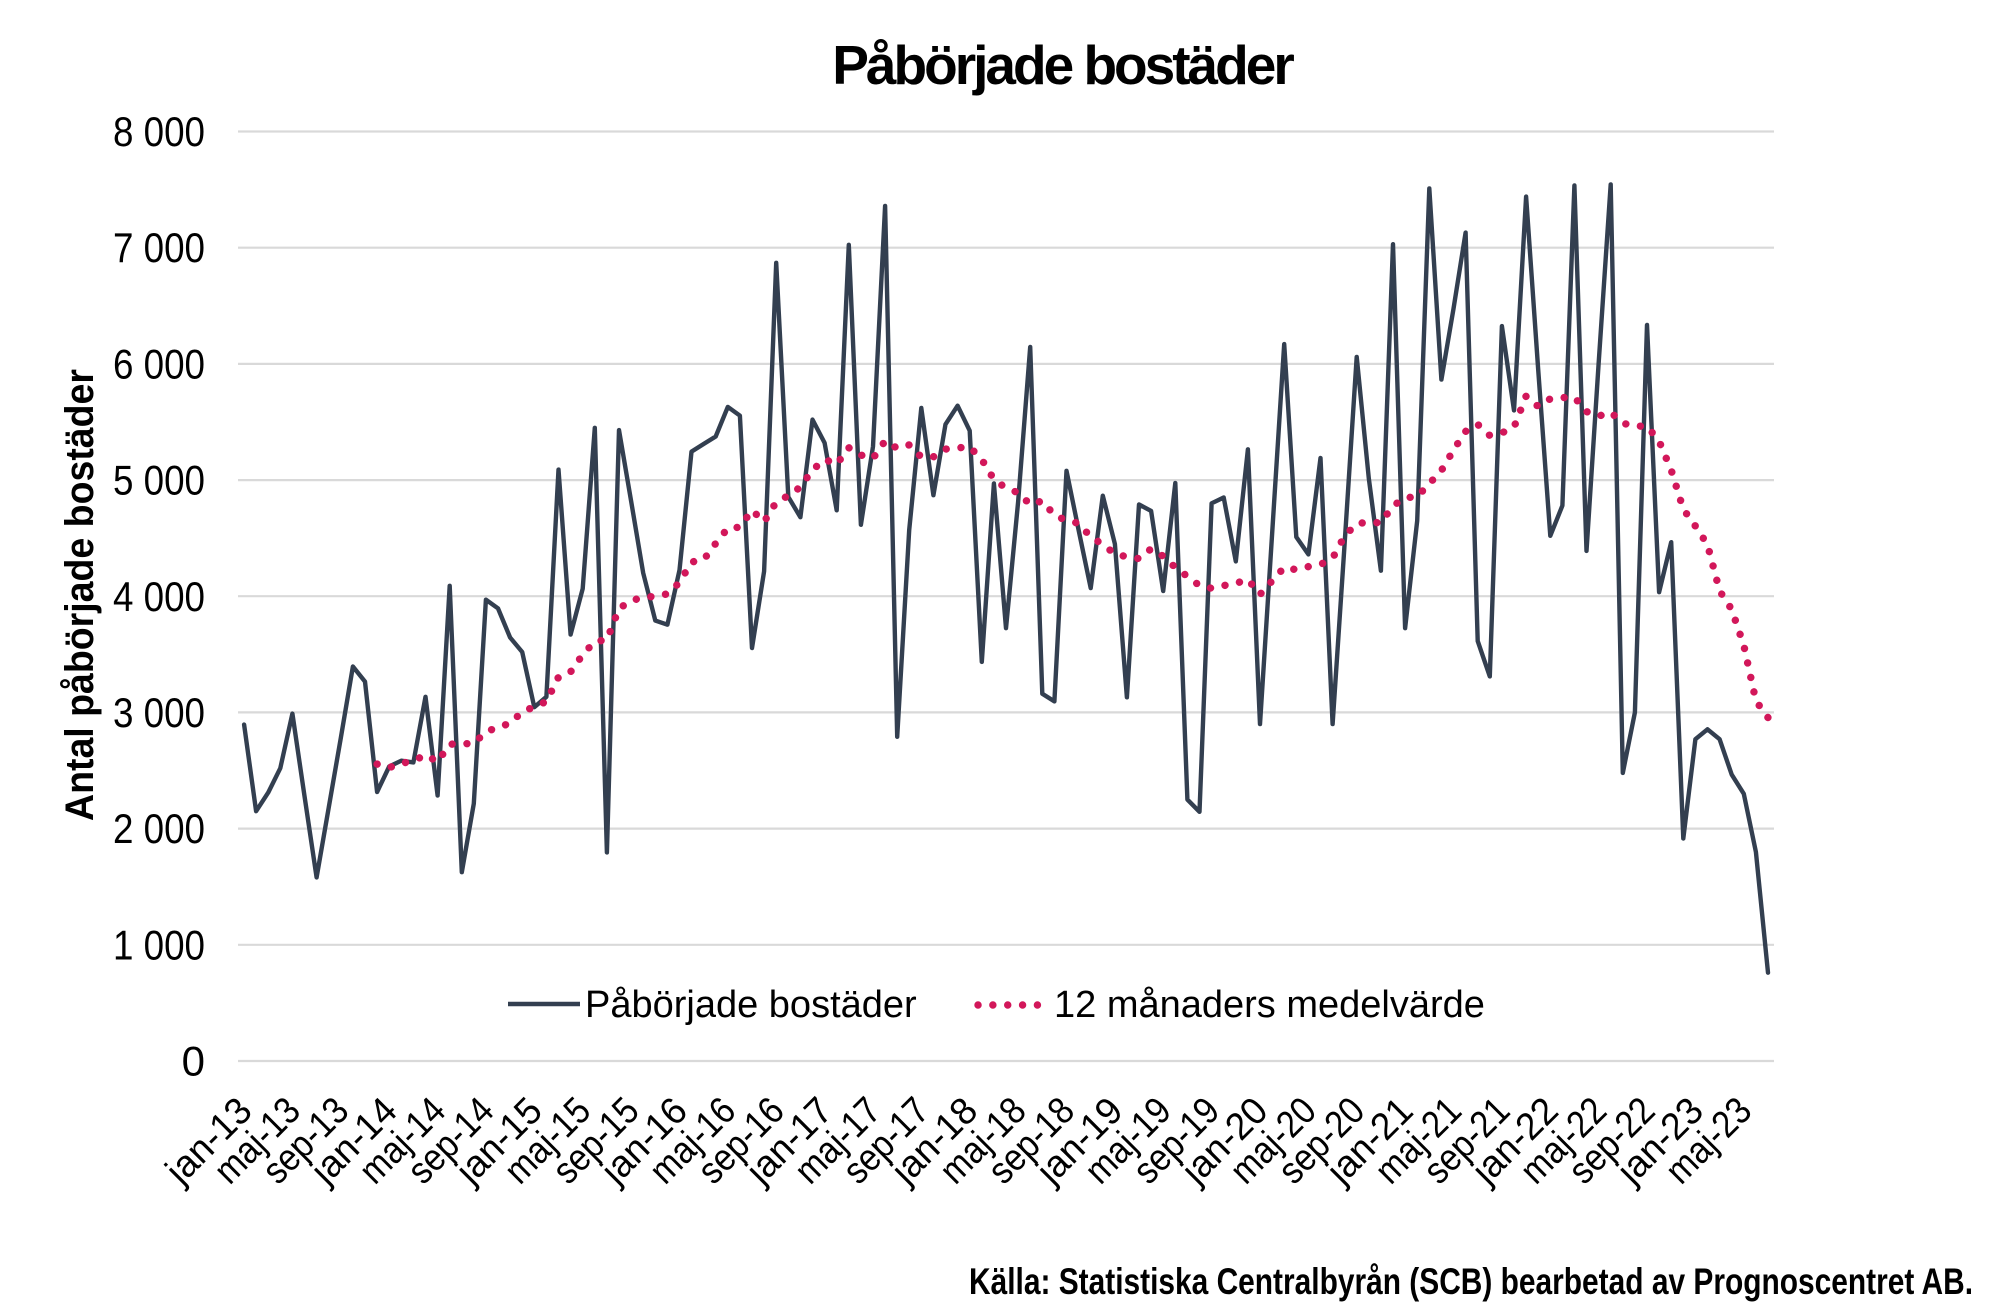 The image size is (2000, 1306). Describe the element at coordinates (1269, 1005) in the screenshot. I see `svg-text: 12 månaders medelvärde` at that location.